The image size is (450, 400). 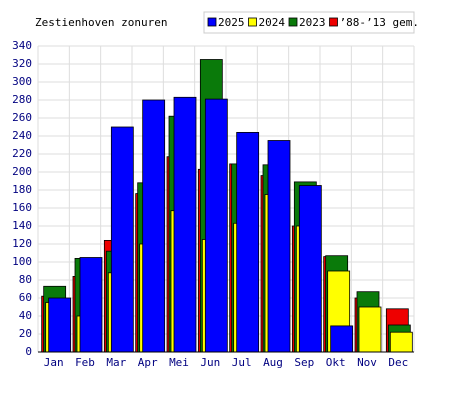 What do you see at coordinates (22, 225) in the screenshot?
I see `y-tick-label: 140` at bounding box center [22, 225].